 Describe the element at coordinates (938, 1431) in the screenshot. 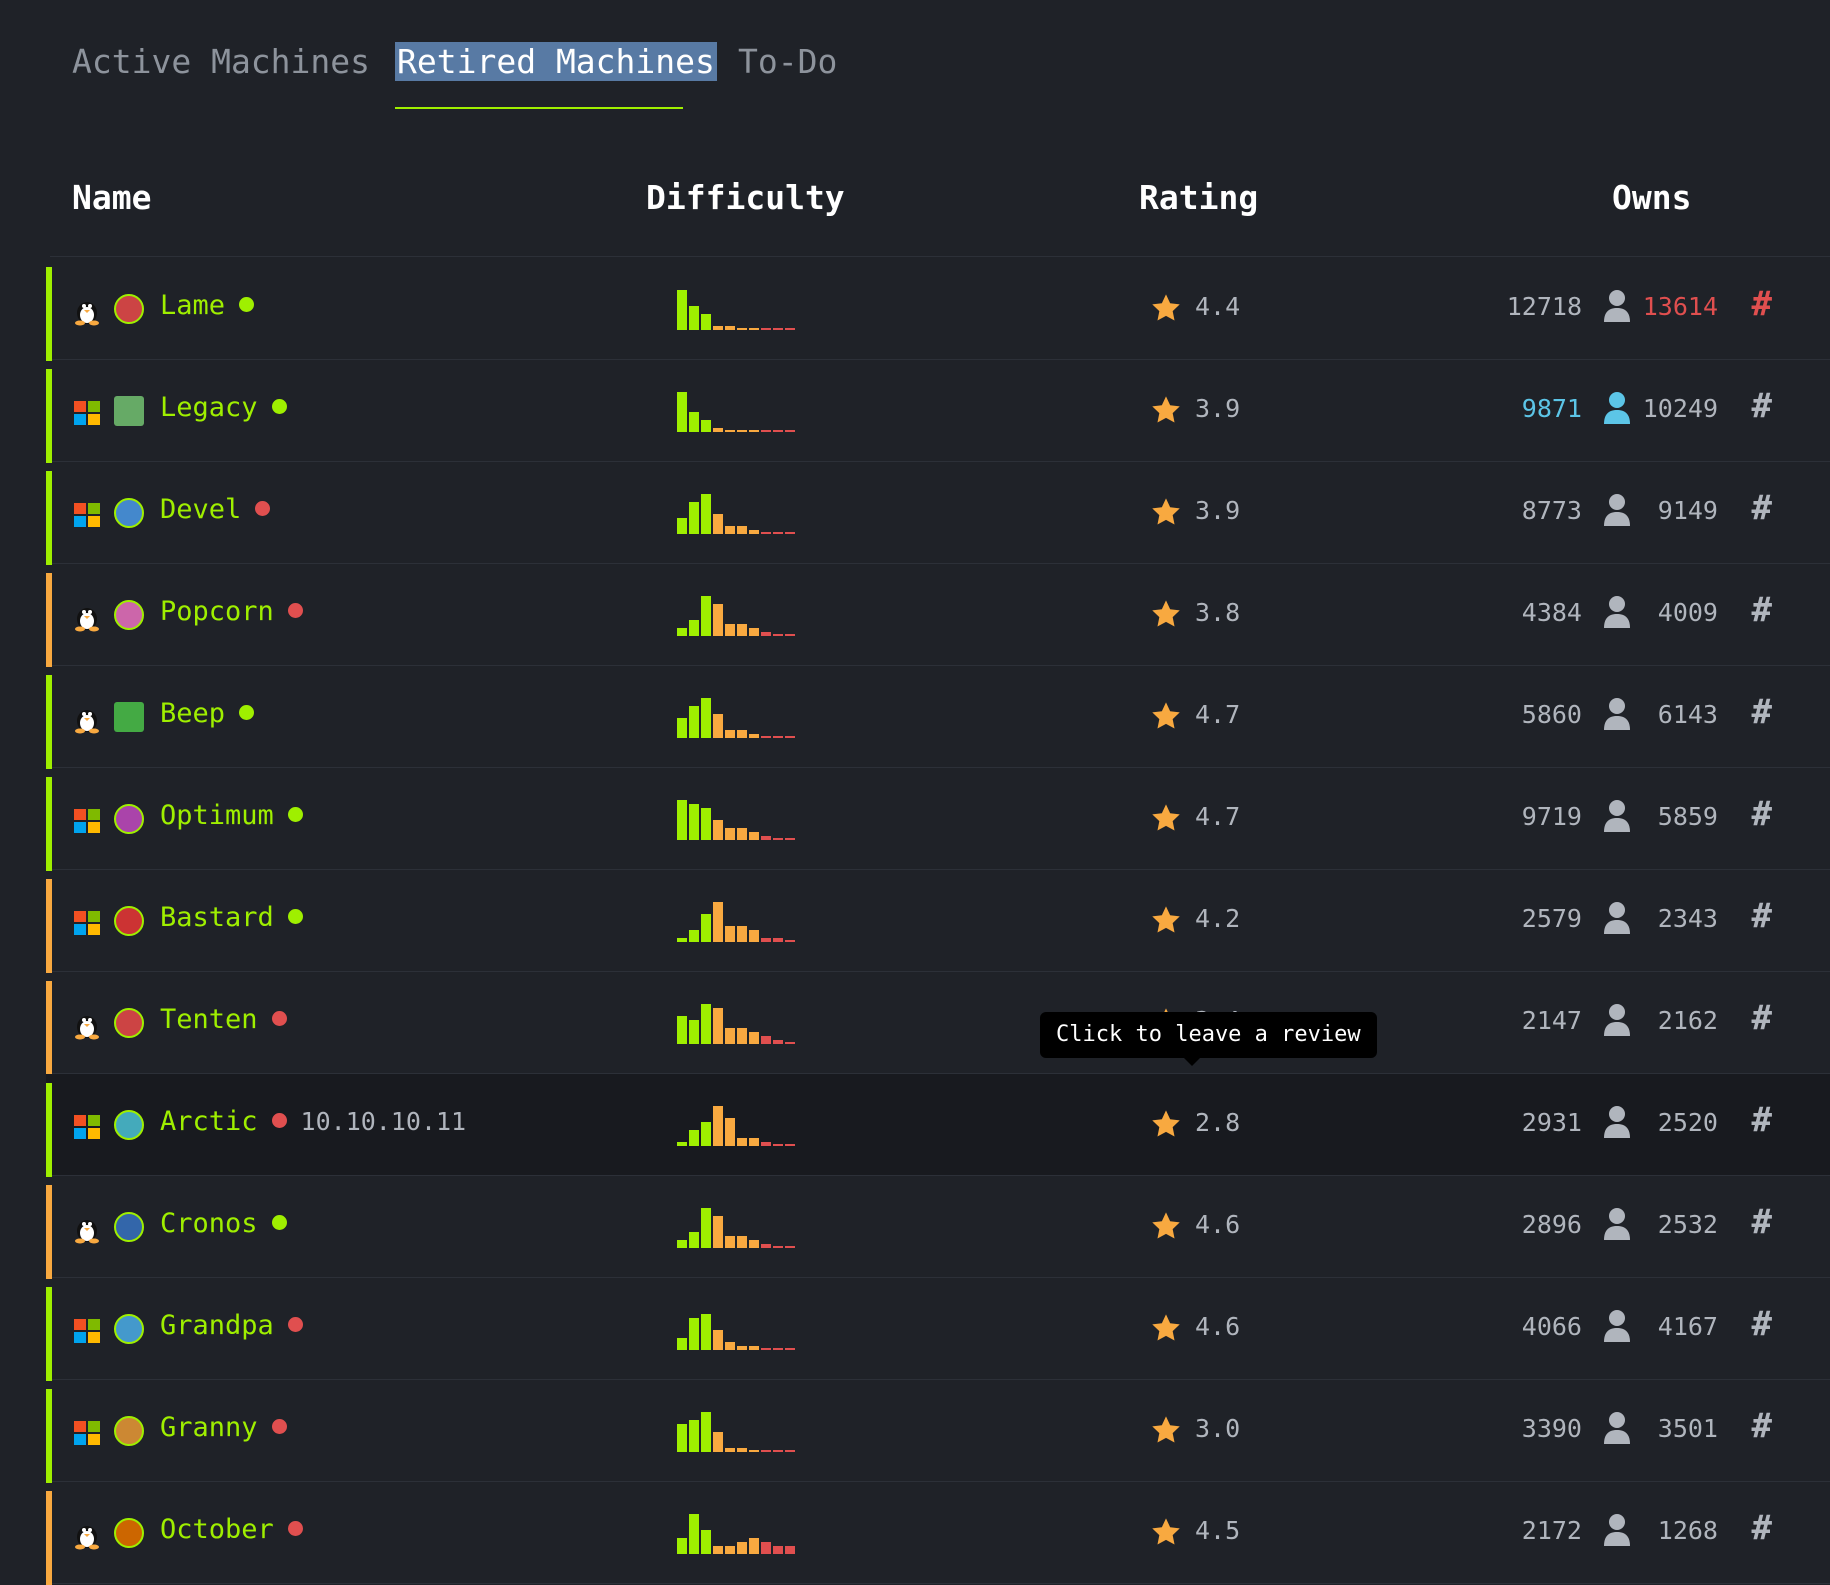

I see `machine-row: Granny 3.0 3390 3501 #` at that location.